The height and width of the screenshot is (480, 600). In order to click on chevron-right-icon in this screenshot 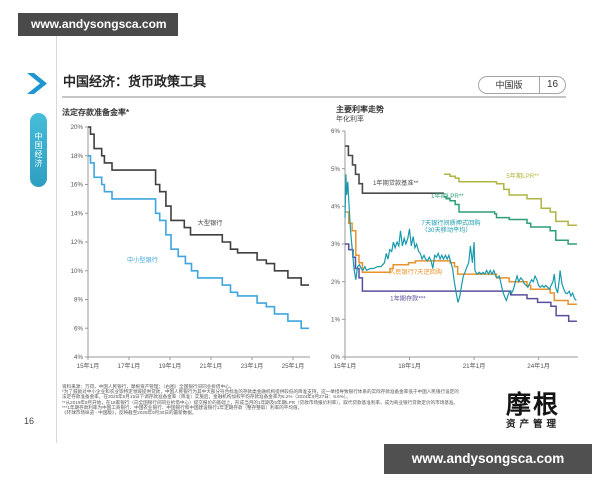, I will do `click(37, 83)`.